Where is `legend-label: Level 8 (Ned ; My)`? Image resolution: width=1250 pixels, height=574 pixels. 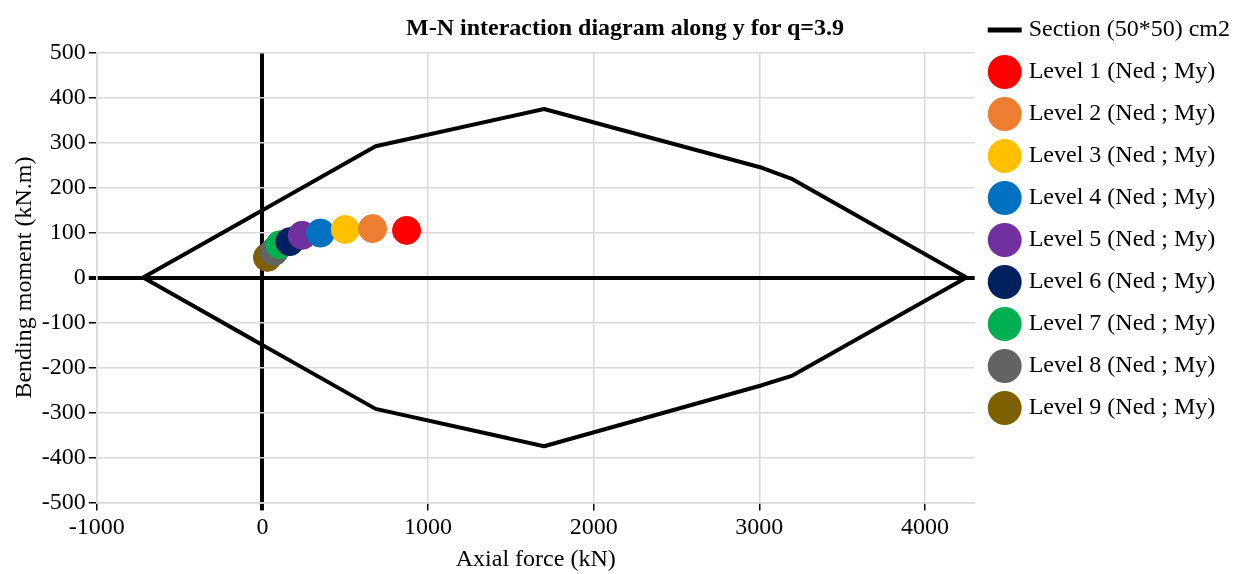
legend-label: Level 8 (Ned ; My) is located at coordinates (1122, 364).